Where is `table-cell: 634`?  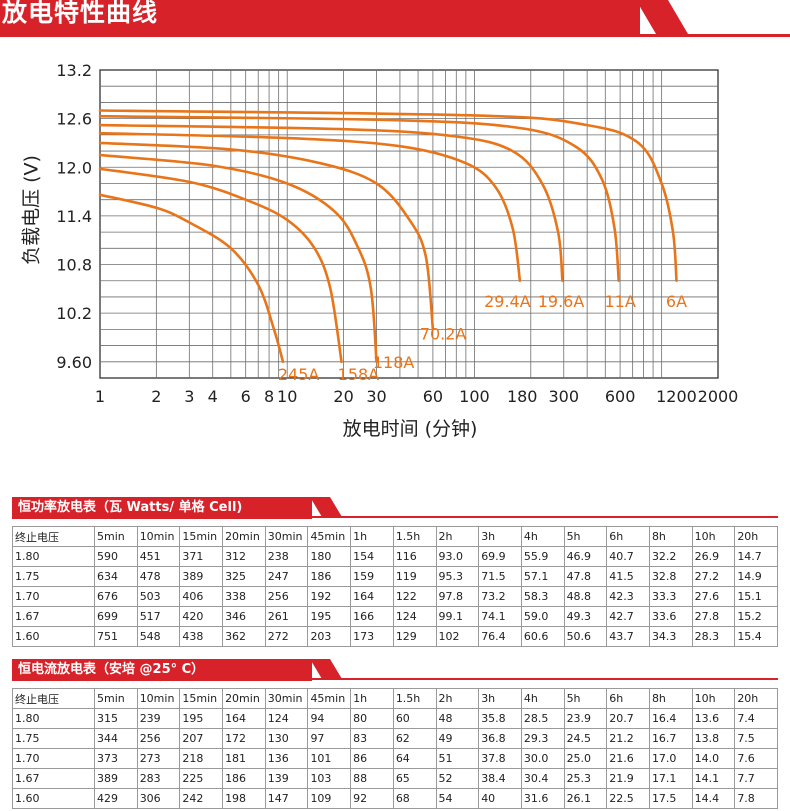 table-cell: 634 is located at coordinates (116, 576).